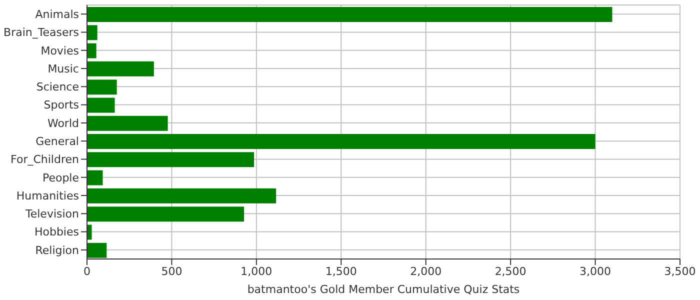  Describe the element at coordinates (63, 123) in the screenshot. I see `y-tick-label: World` at that location.